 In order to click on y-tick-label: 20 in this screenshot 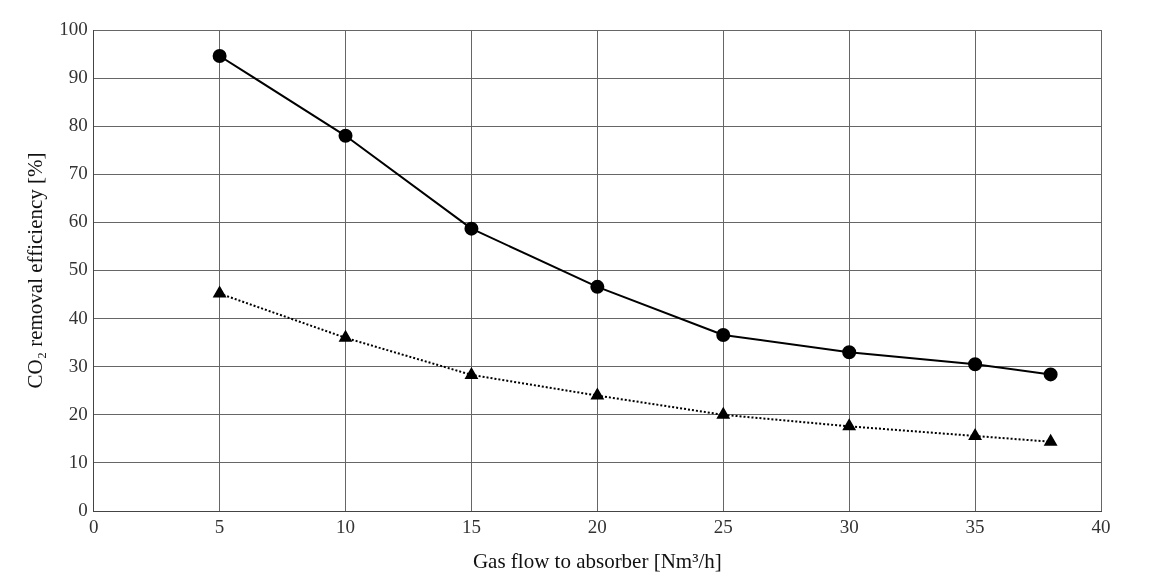, I will do `click(78, 413)`.